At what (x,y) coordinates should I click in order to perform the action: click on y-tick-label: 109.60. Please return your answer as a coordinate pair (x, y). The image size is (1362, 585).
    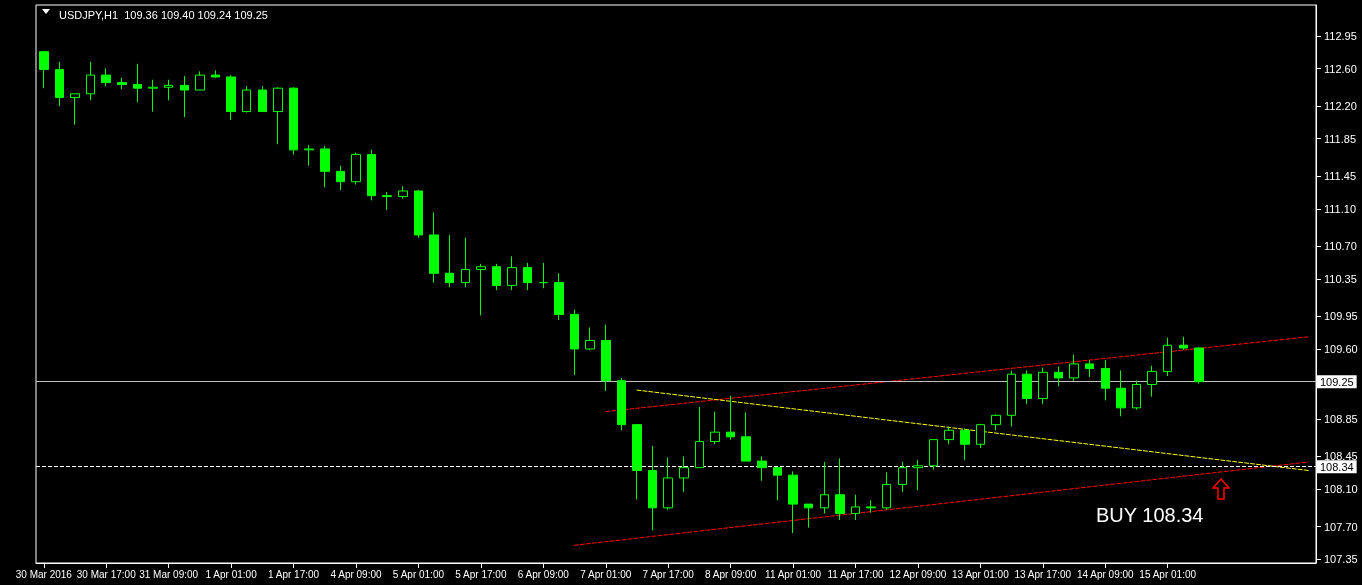
    Looking at the image, I should click on (1341, 348).